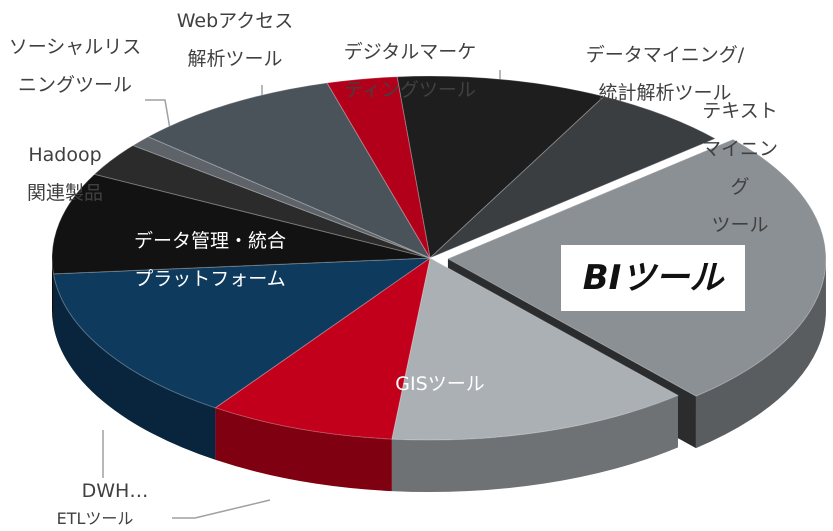  What do you see at coordinates (65, 174) in the screenshot?
I see `slice-label: Hadoop 関連製品` at bounding box center [65, 174].